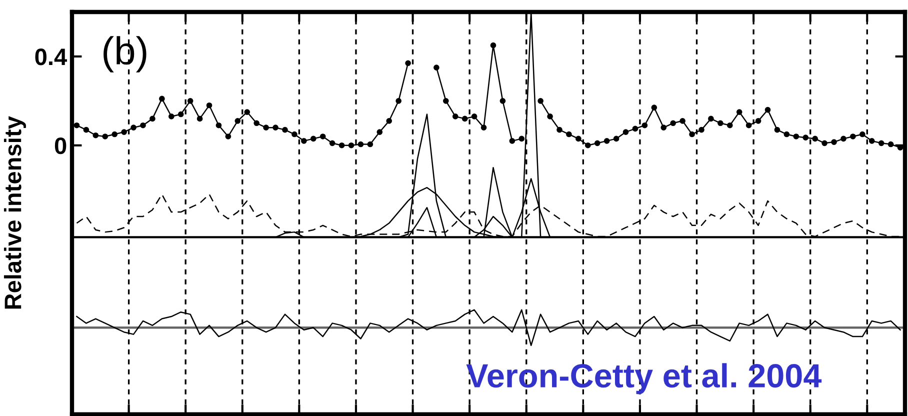 Image resolution: width=908 pixels, height=416 pixels. Describe the element at coordinates (125, 54) in the screenshot. I see `annotation: (b)` at that location.